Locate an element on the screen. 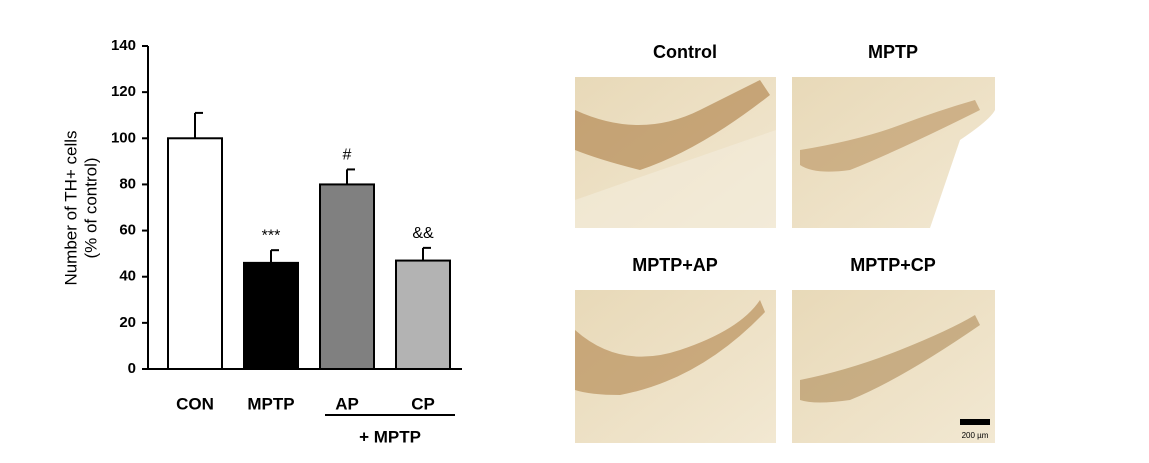 The width and height of the screenshot is (1149, 463). y-tick-label: 60 is located at coordinates (127, 230).